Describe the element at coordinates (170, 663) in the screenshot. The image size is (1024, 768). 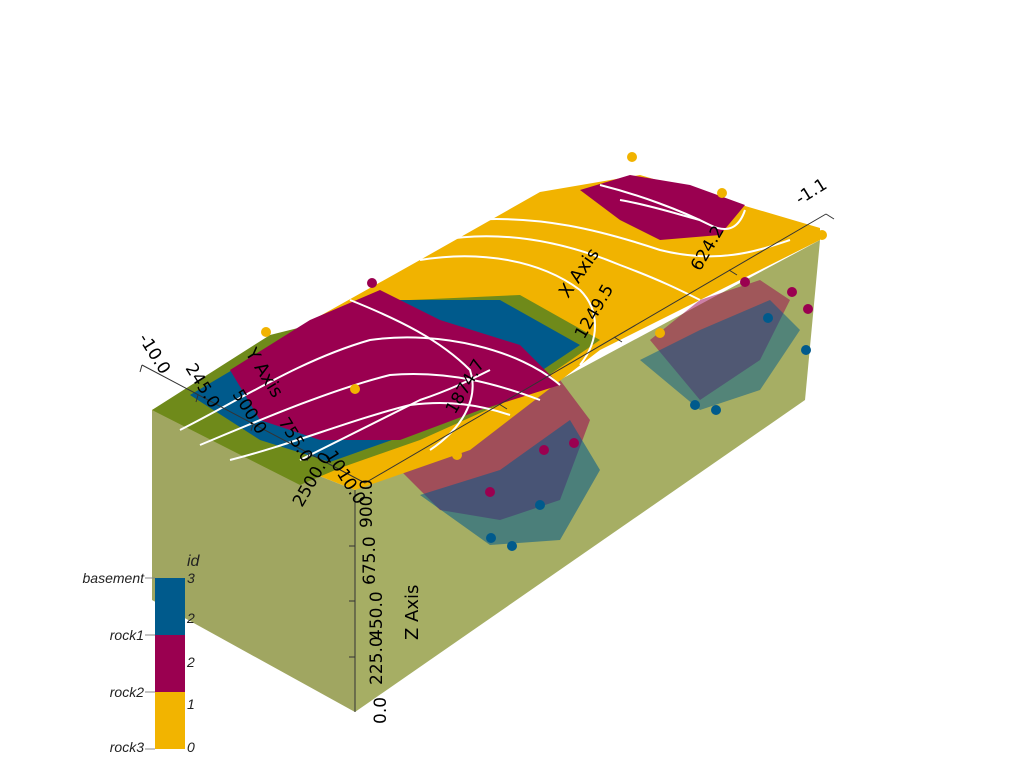
I see `legend-color-rock1` at that location.